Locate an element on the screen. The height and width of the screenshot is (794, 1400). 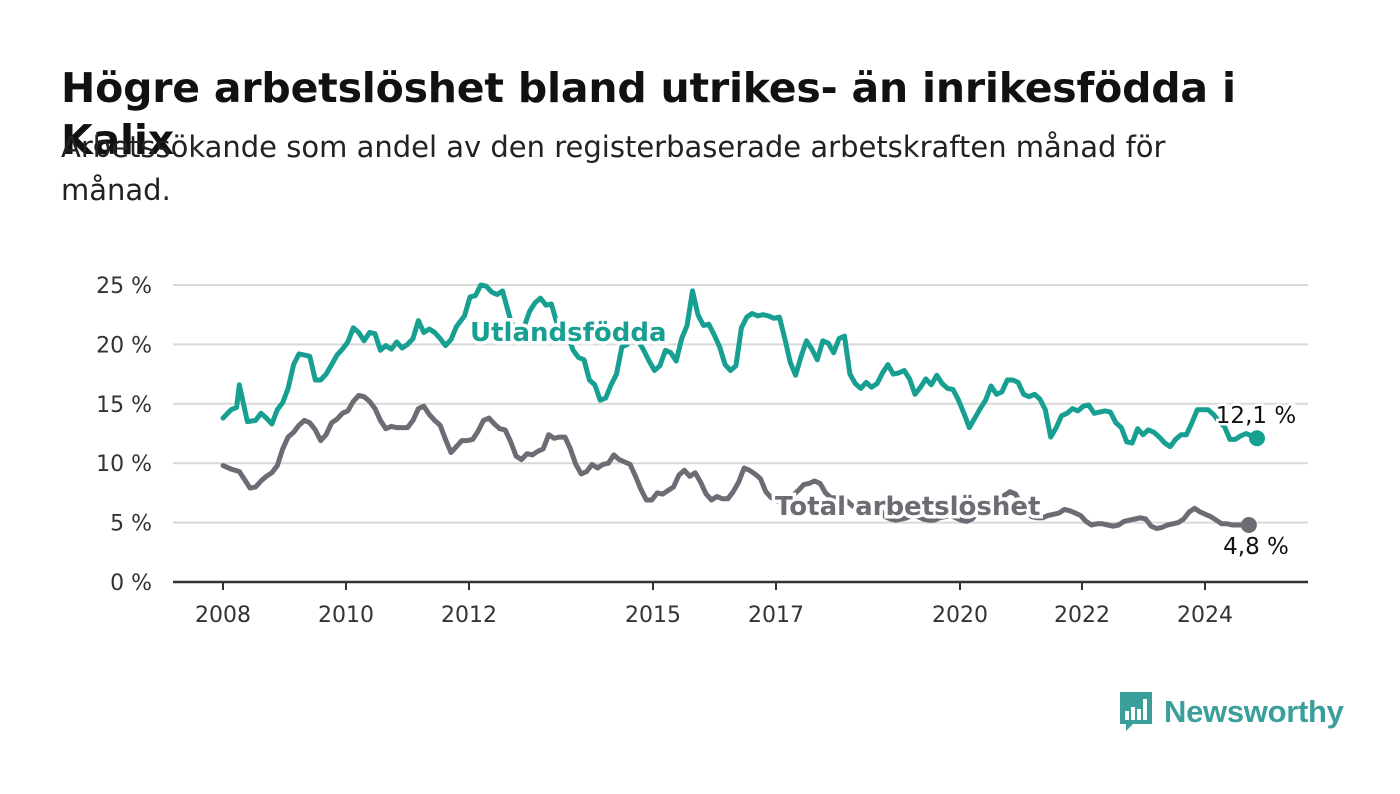
x-tick-label: 2008 is located at coordinates (223, 615).